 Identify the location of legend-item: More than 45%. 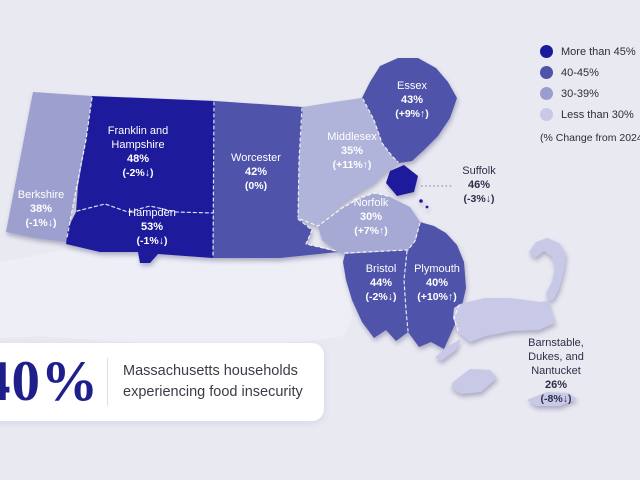
(590, 51).